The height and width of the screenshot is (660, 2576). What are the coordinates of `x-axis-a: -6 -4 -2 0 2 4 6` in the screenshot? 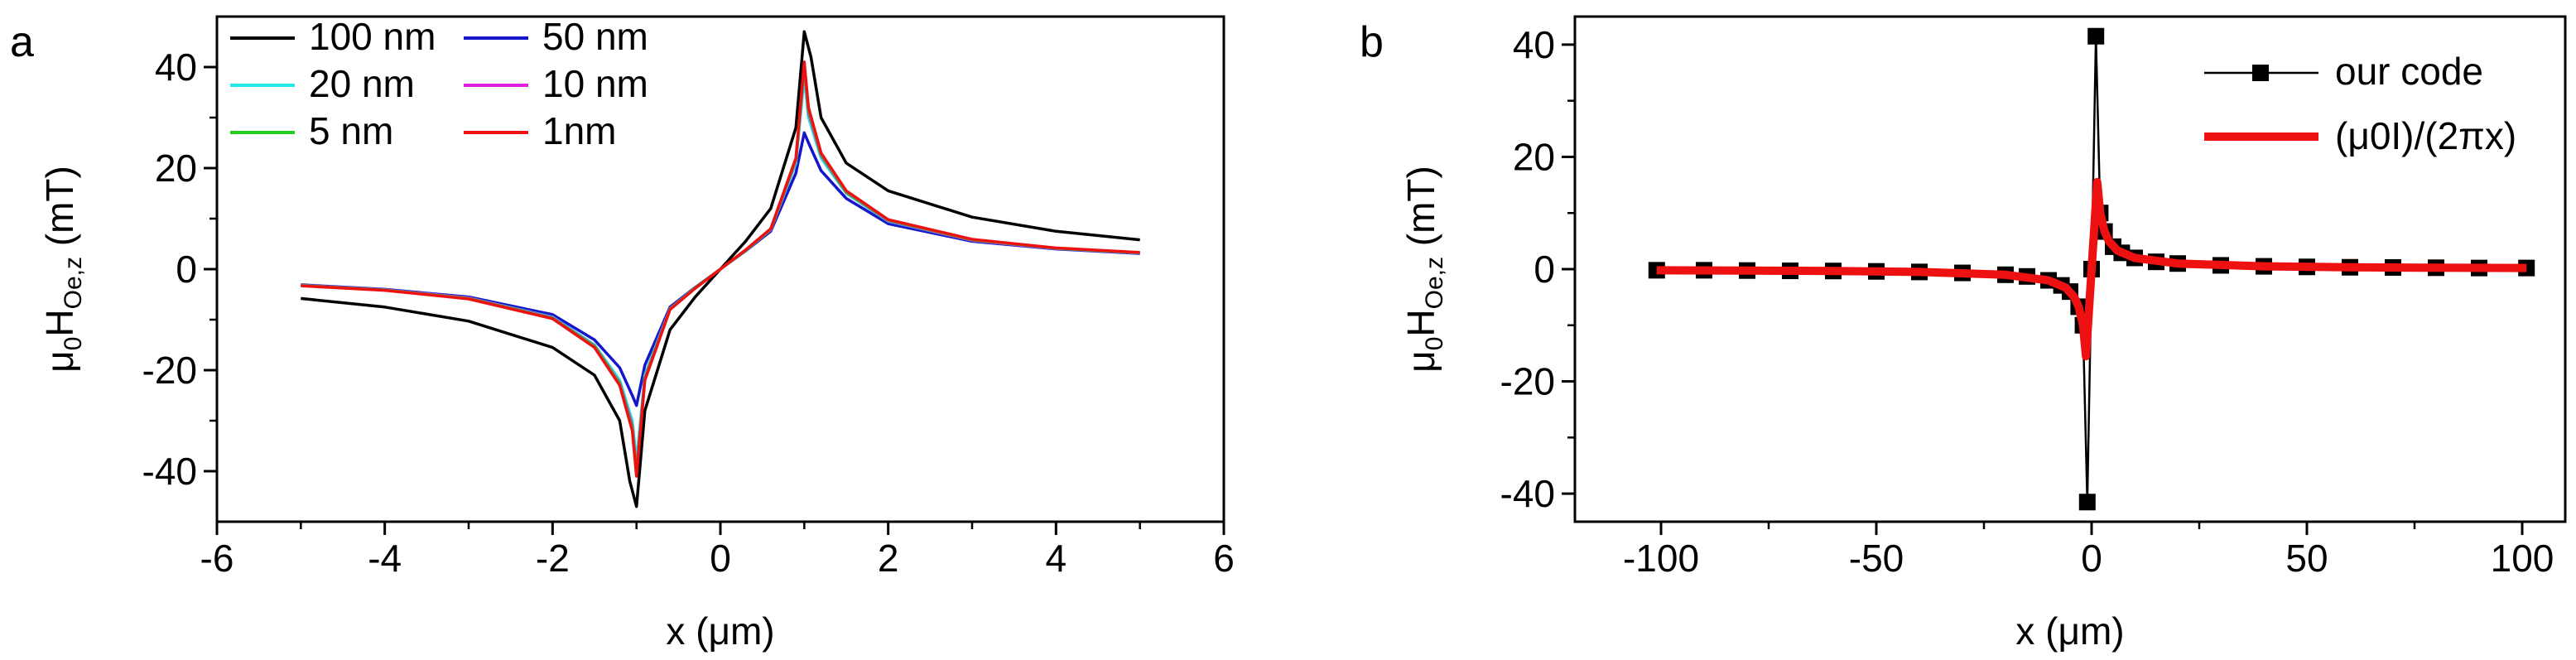 It's located at (717, 551).